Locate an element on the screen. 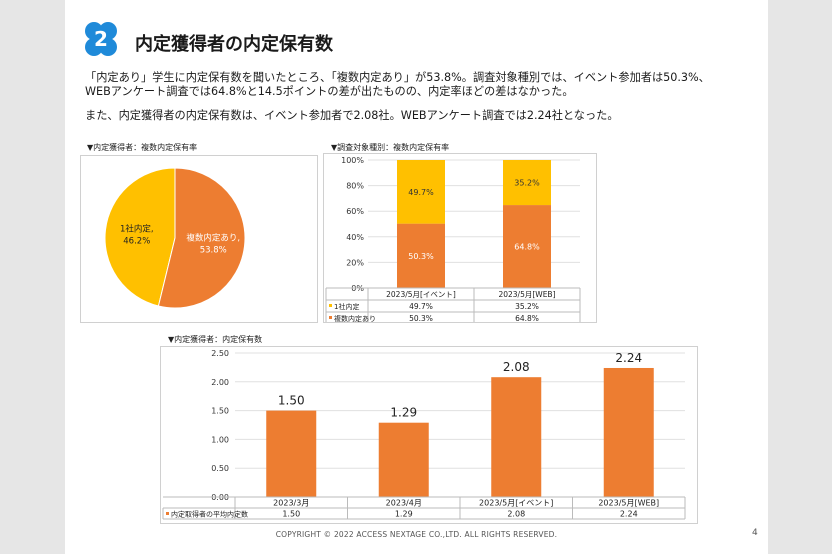 This screenshot has height=554, width=832. table-cell: 1.50 is located at coordinates (291, 514).